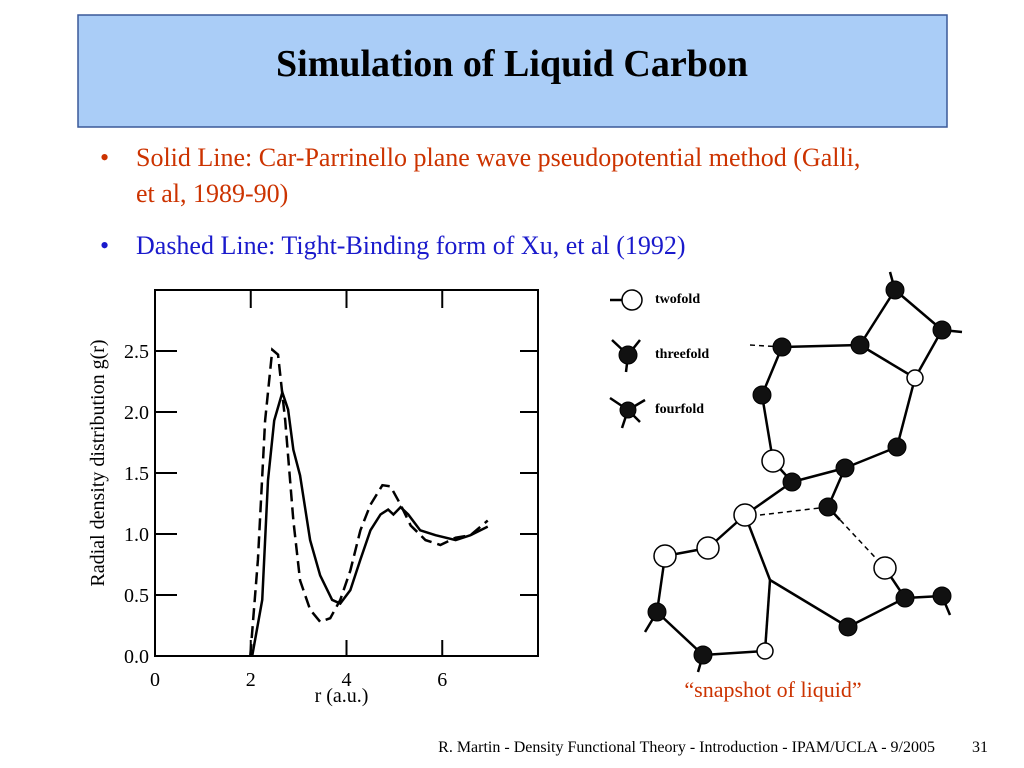 This screenshot has width=1024, height=768. Describe the element at coordinates (980, 747) in the screenshot. I see `page-number: 31` at that location.